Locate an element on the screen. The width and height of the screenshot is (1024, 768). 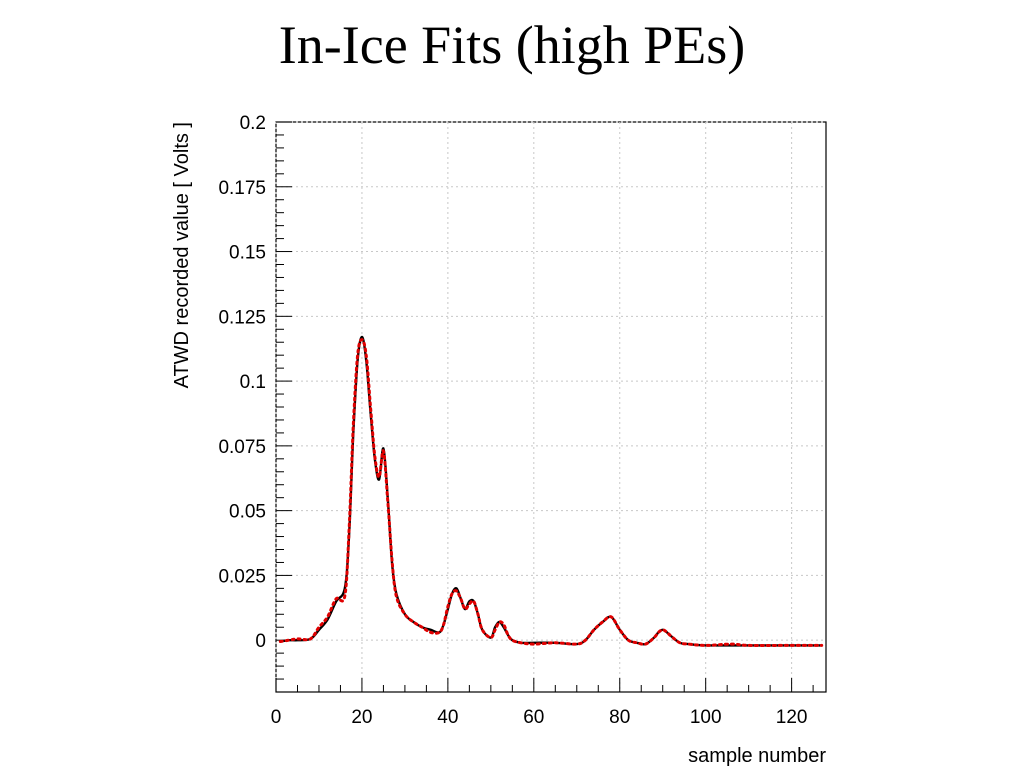
slide-title: In-Ice Fits (high PEs) is located at coordinates (512, 45).